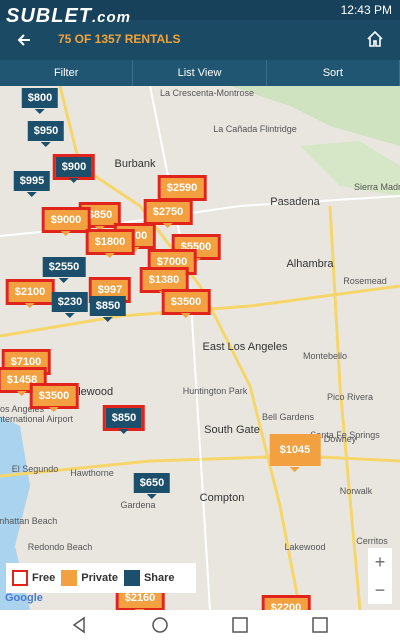 The height and width of the screenshot is (640, 400). Describe the element at coordinates (255, 129) in the screenshot. I see `map-place-label: La Cañada Flintridge` at that location.